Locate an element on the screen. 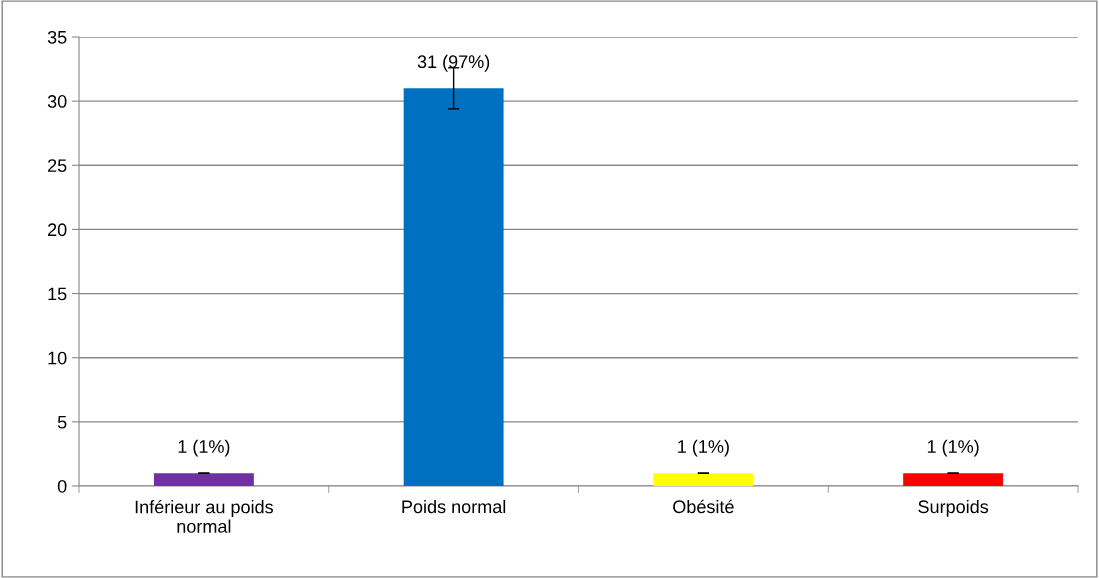  y-tick-label: 10 is located at coordinates (57, 358).